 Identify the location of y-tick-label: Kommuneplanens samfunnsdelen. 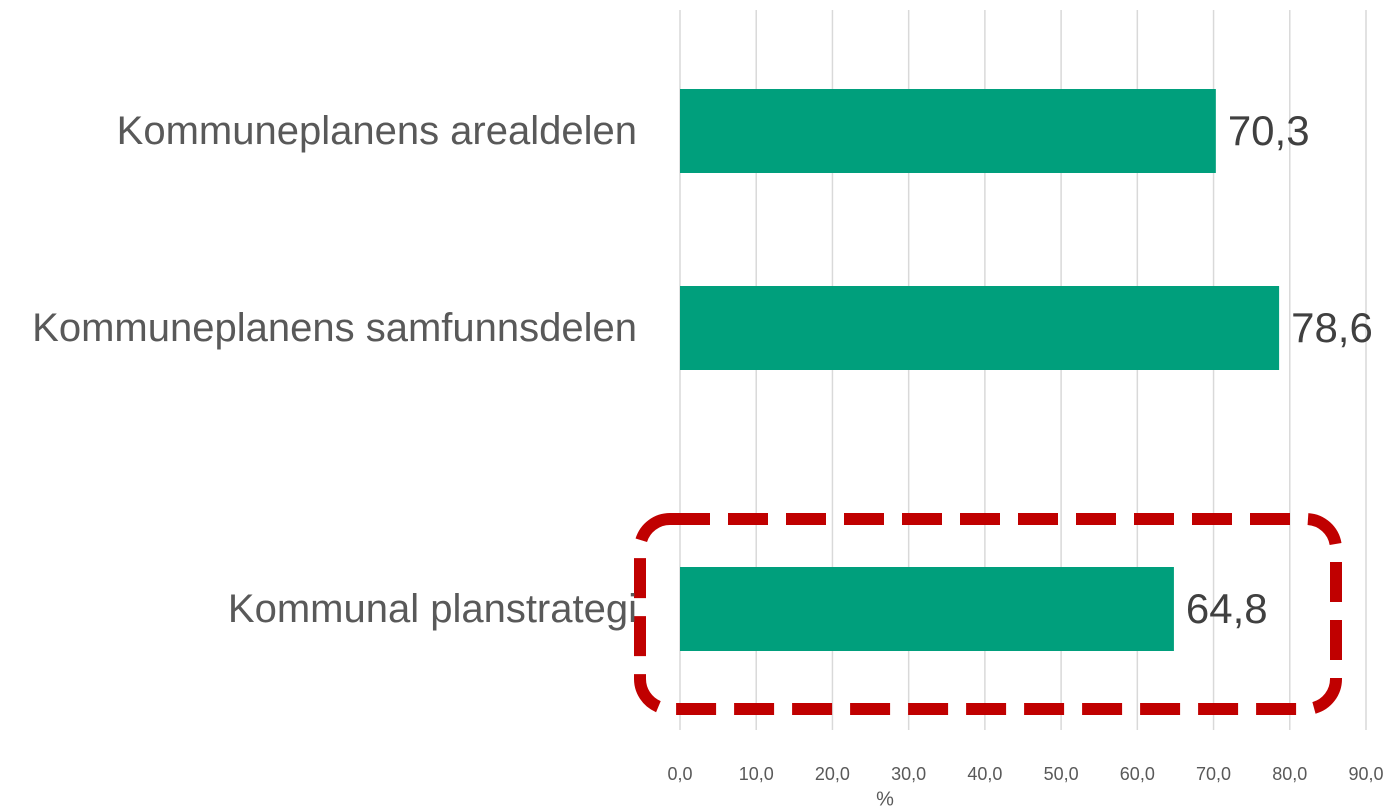
(334, 328).